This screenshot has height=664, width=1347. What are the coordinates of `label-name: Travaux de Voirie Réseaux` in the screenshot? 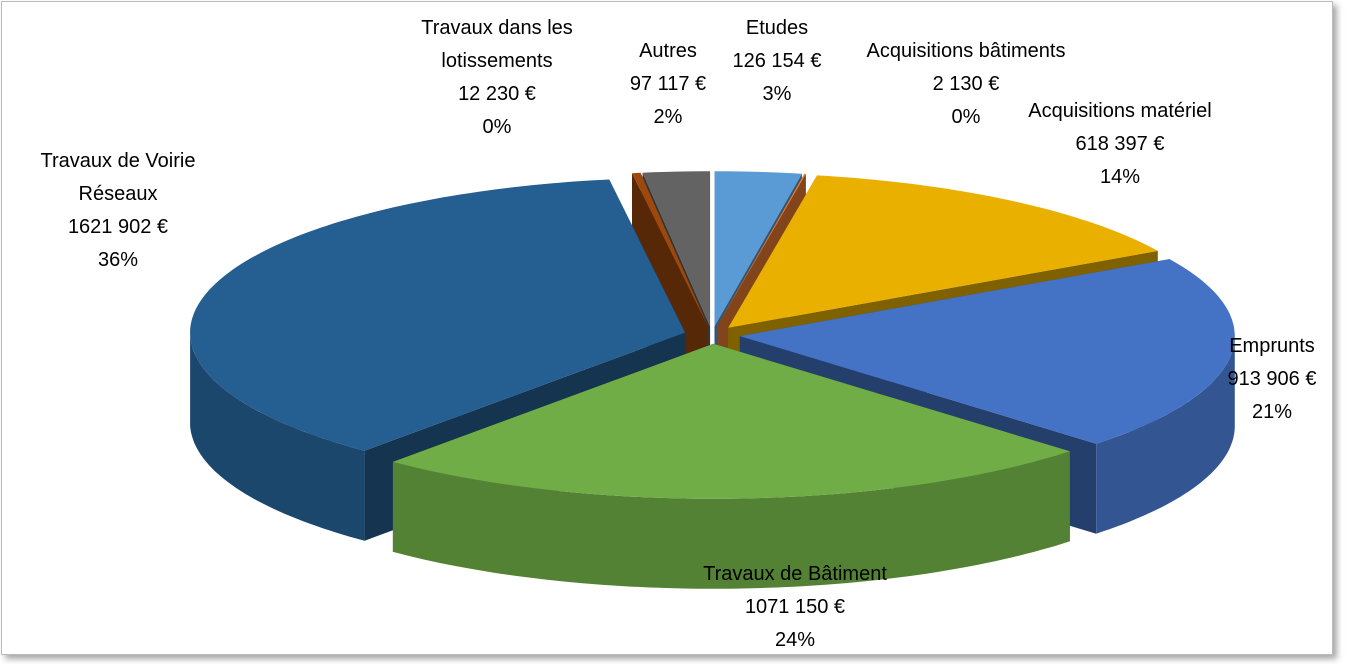 It's located at (118, 177).